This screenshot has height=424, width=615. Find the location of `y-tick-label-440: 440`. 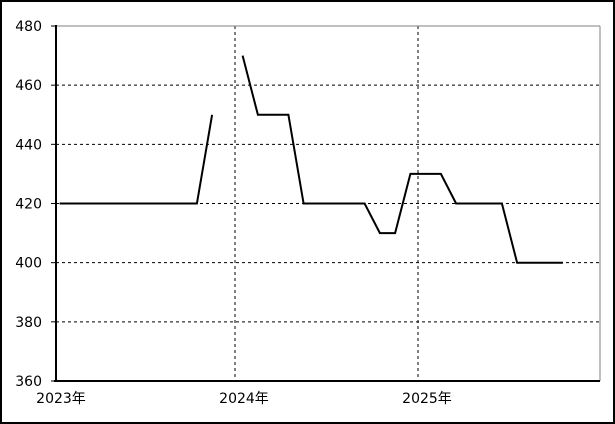

y-tick-label-440: 440 is located at coordinates (28, 145).